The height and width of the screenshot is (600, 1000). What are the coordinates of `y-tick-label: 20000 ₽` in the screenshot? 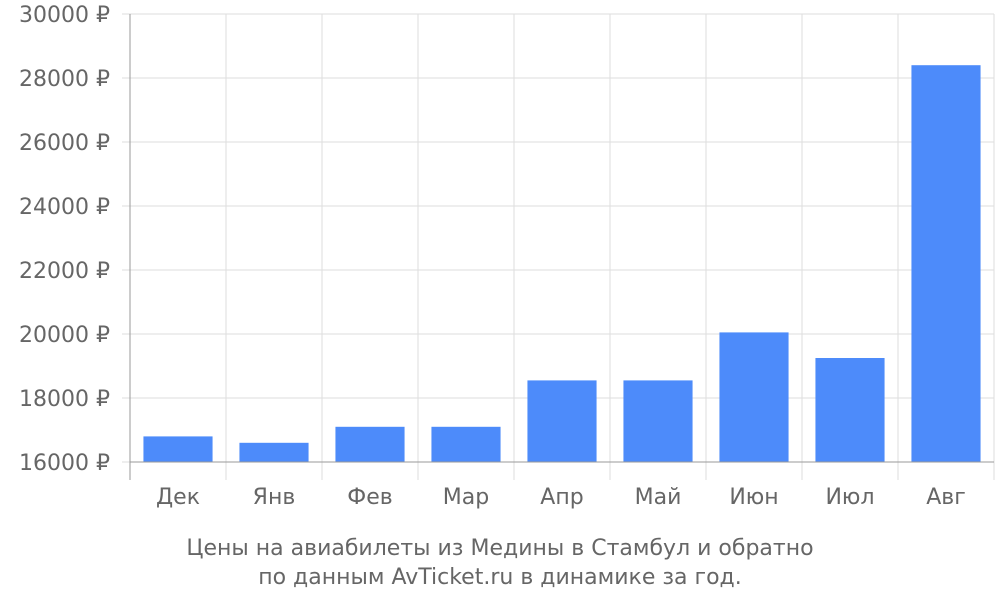 It's located at (64, 335).